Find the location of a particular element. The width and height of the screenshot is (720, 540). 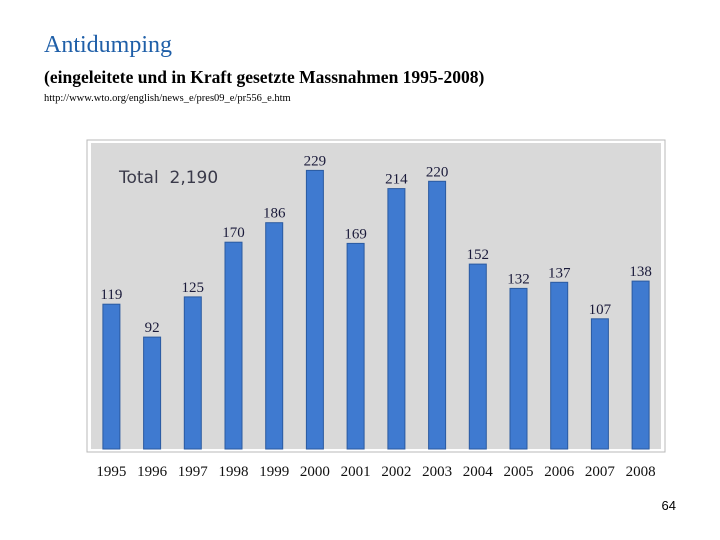

bar-2008 is located at coordinates (640, 365).